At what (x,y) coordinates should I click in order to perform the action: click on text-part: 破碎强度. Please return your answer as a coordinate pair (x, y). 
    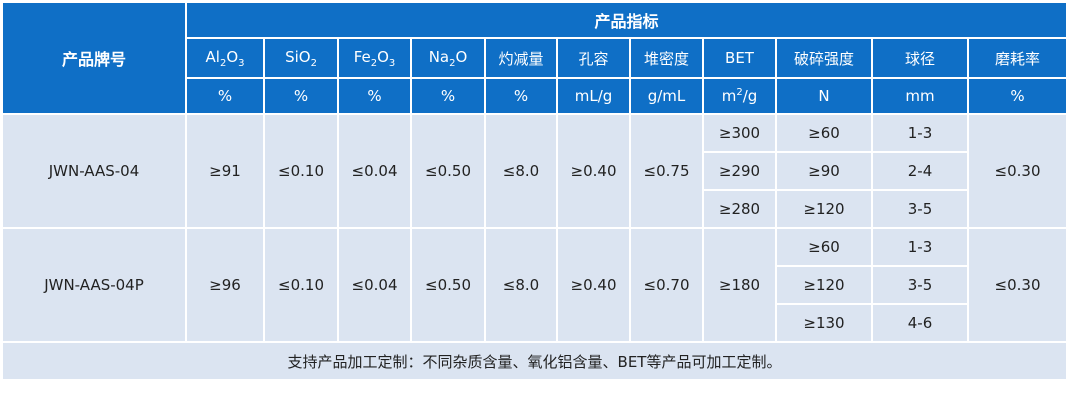
    Looking at the image, I should click on (823, 58).